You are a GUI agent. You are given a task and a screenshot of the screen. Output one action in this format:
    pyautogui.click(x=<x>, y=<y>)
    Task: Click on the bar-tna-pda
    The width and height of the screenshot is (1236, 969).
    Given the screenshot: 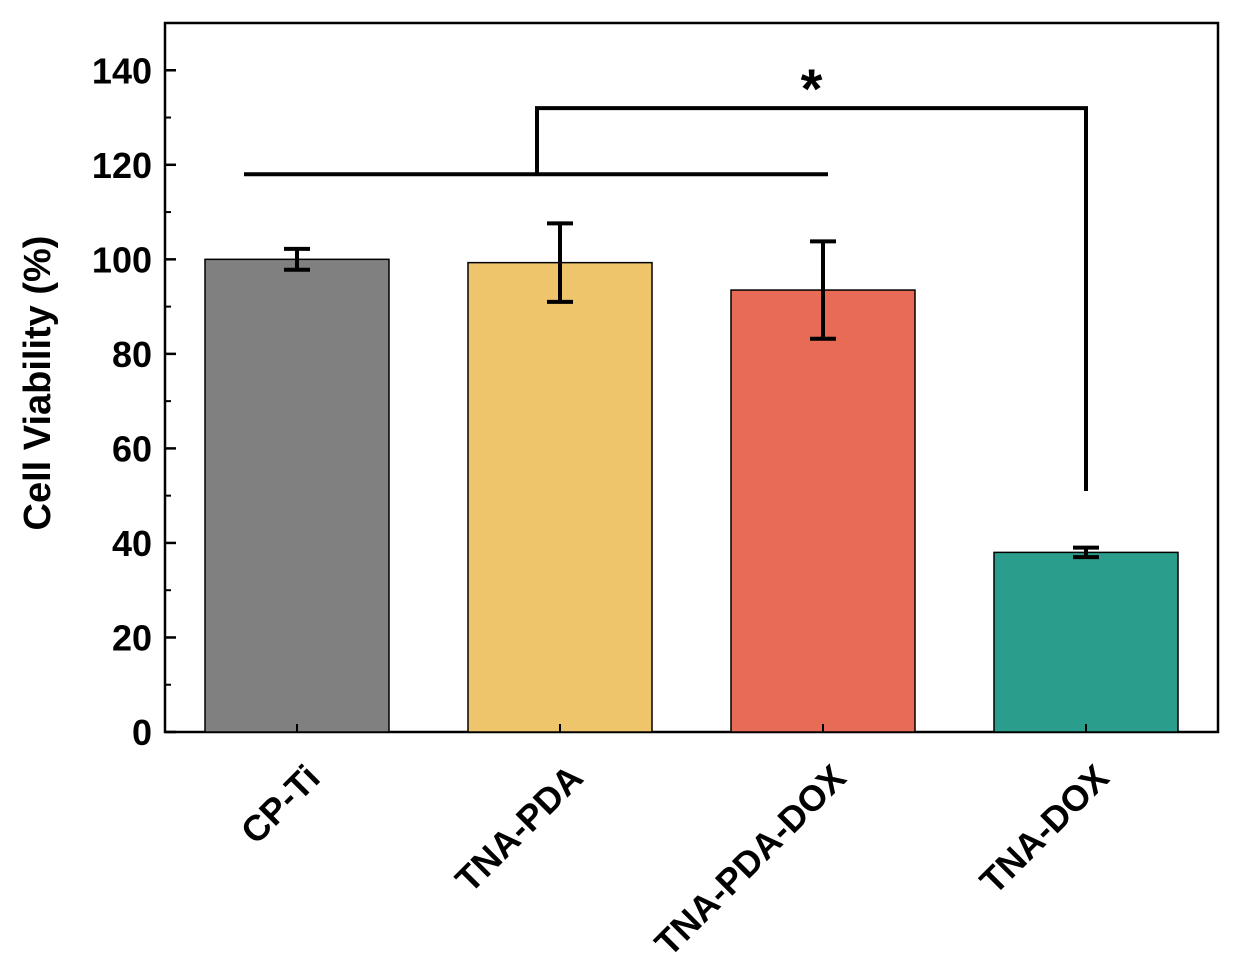 What is the action you would take?
    pyautogui.click(x=560, y=497)
    